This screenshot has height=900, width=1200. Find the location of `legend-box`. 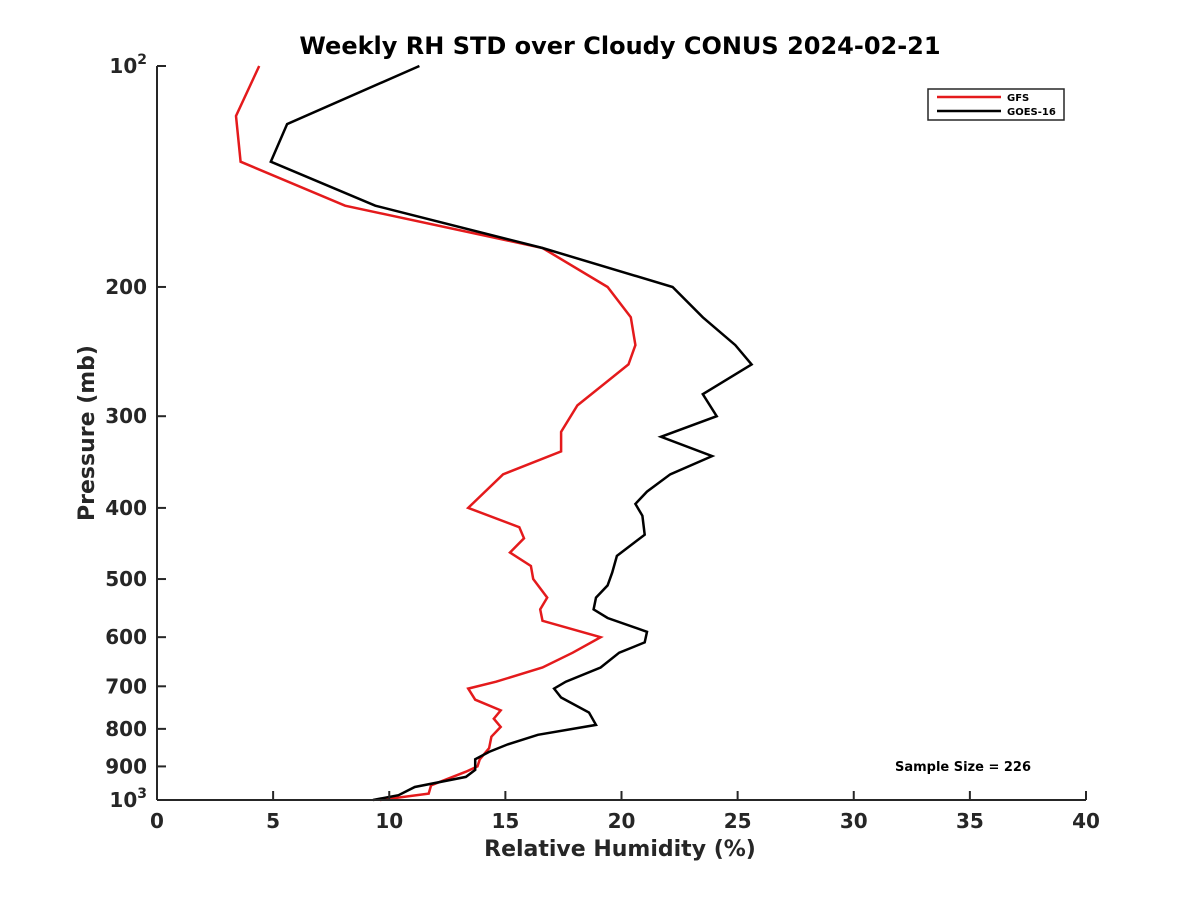

legend-box is located at coordinates (996, 104).